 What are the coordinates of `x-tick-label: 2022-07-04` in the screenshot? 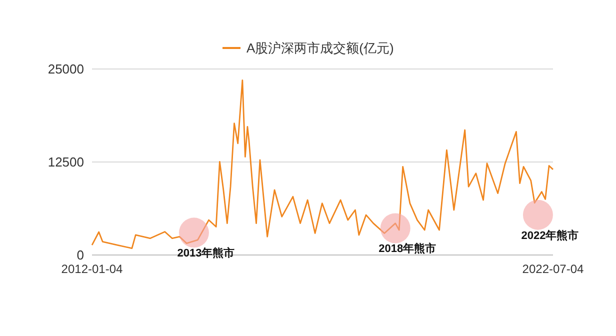 It's located at (553, 269).